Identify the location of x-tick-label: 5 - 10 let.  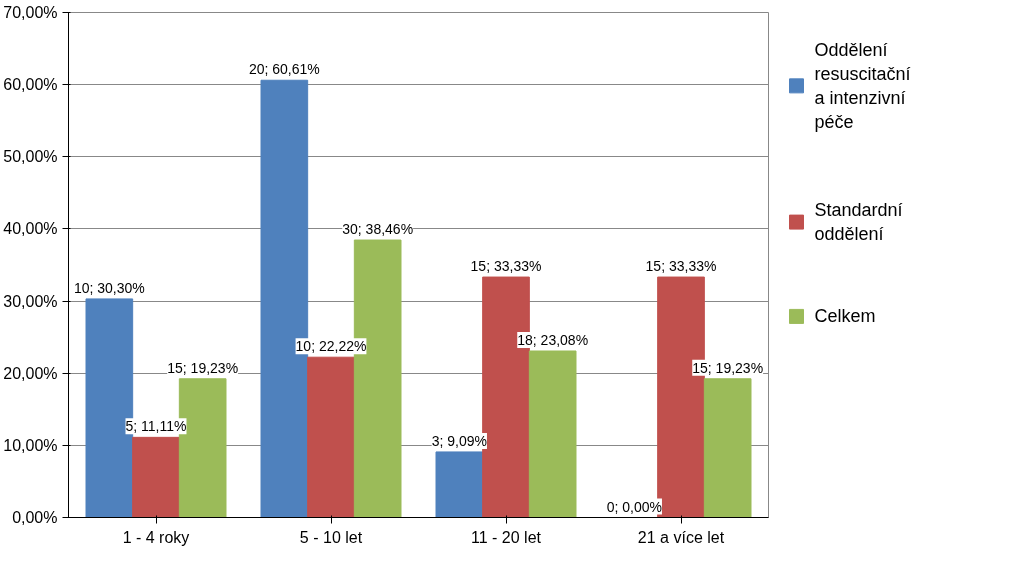
(331, 537).